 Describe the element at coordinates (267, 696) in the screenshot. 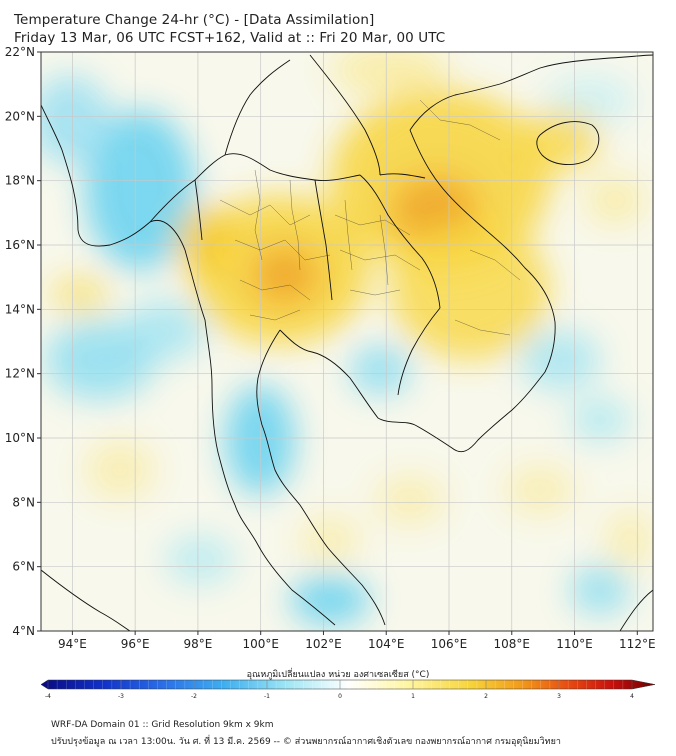

I see `colorbar-tick-label: -1` at that location.